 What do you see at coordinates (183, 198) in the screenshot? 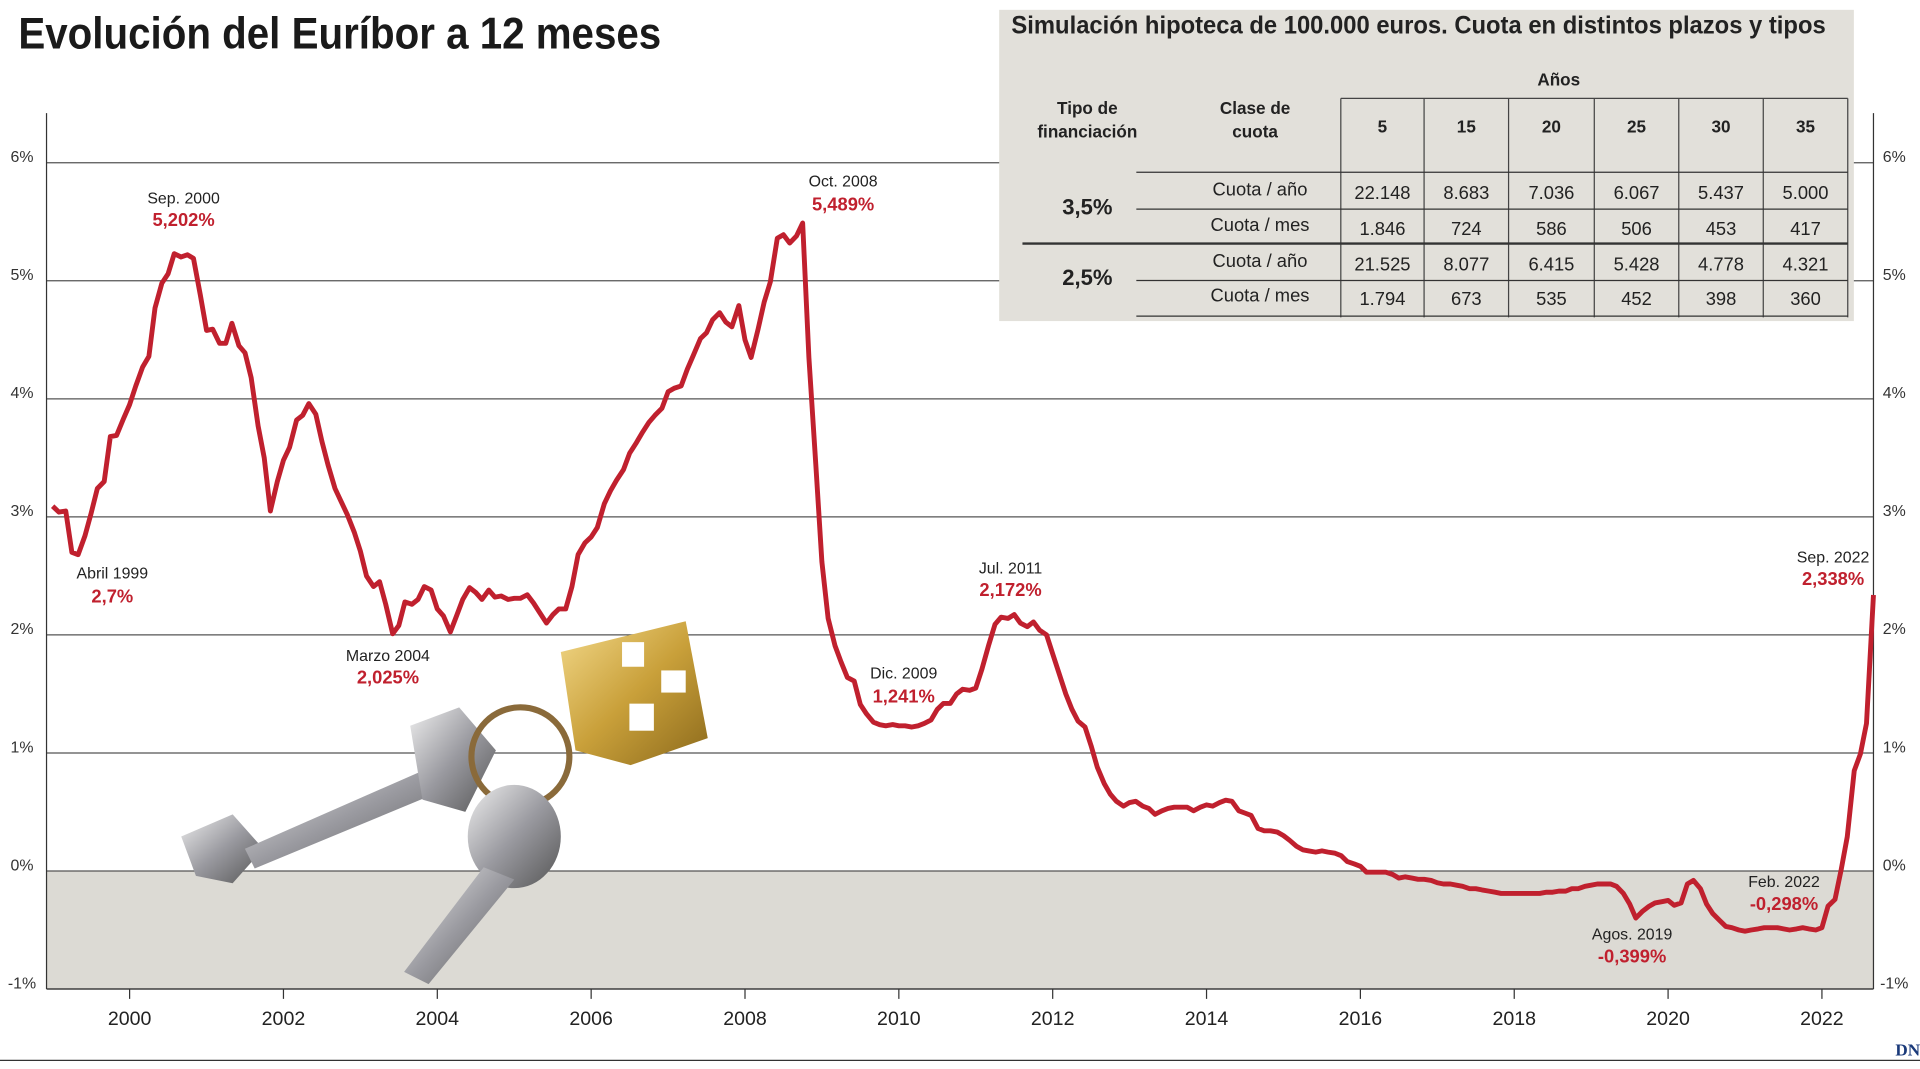
I see `annotation-date: Sep. 2000` at bounding box center [183, 198].